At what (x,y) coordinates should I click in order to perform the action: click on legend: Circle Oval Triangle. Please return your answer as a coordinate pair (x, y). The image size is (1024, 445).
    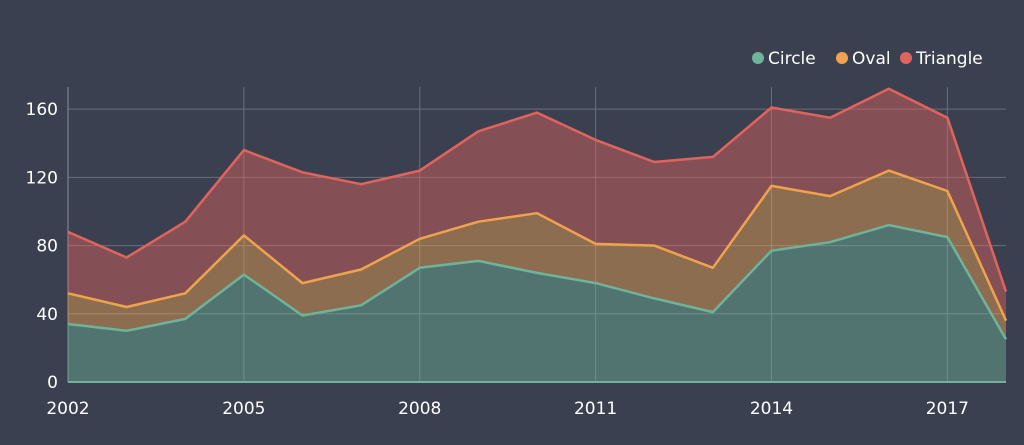
    Looking at the image, I should click on (867, 59).